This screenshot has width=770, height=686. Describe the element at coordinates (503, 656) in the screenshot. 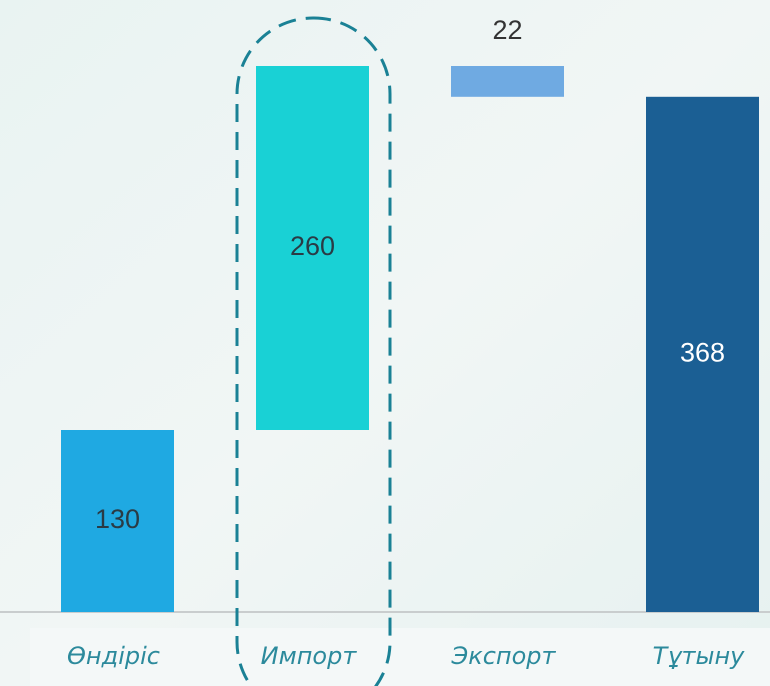

I see `x-tick-label: Экспорт` at that location.